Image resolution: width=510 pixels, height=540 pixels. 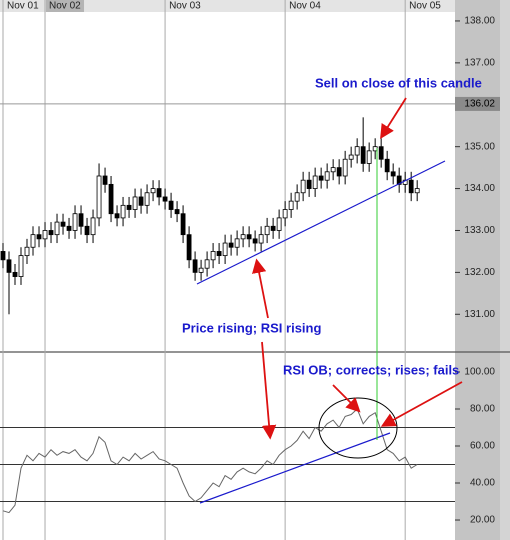 I want to click on y-tick-label: 138.00, so click(x=479, y=21).